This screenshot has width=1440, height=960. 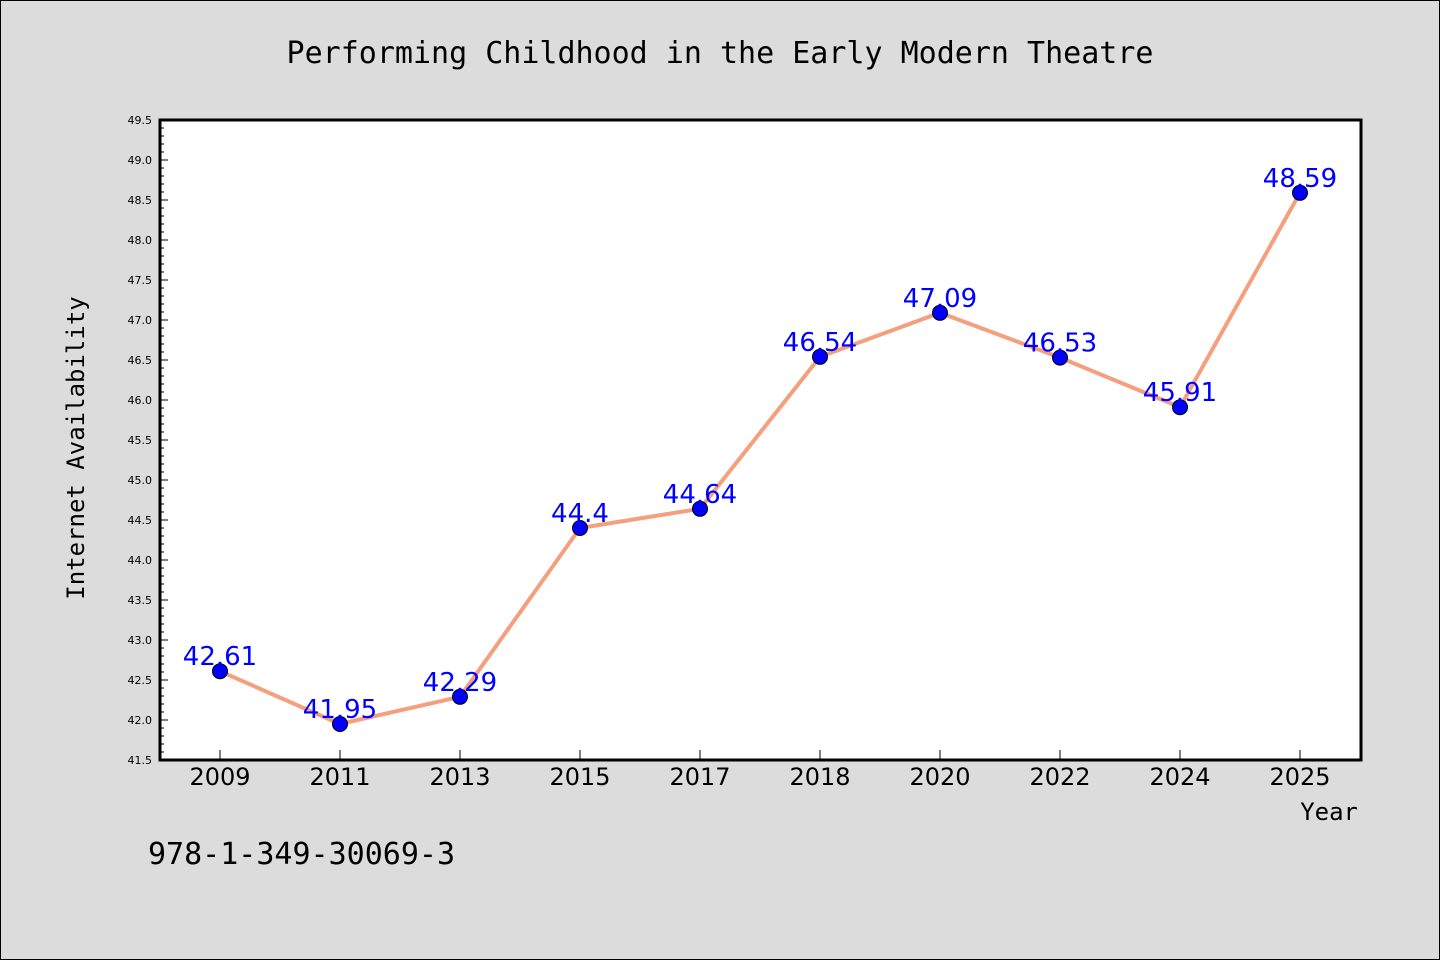 I want to click on y-tick-label: 45.0, so click(x=140, y=480).